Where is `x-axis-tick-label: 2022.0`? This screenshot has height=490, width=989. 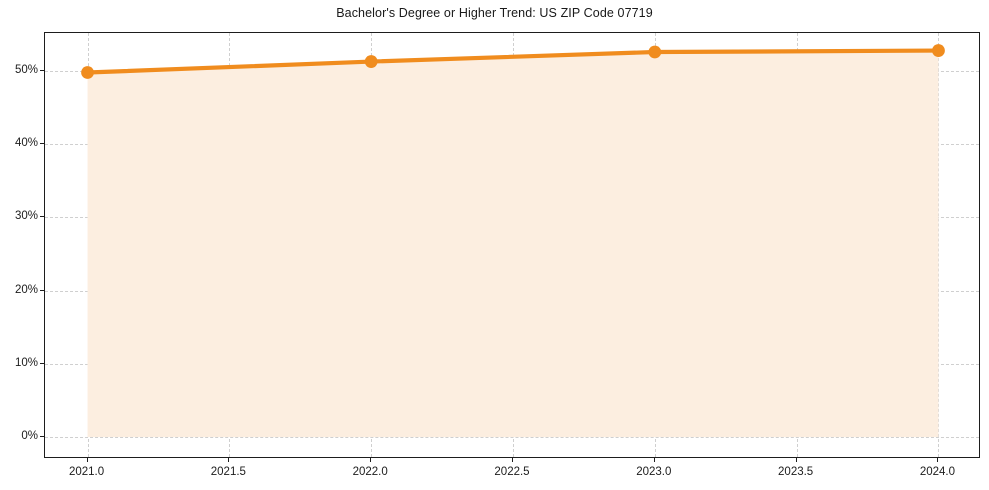 x-axis-tick-label: 2022.0 is located at coordinates (370, 472).